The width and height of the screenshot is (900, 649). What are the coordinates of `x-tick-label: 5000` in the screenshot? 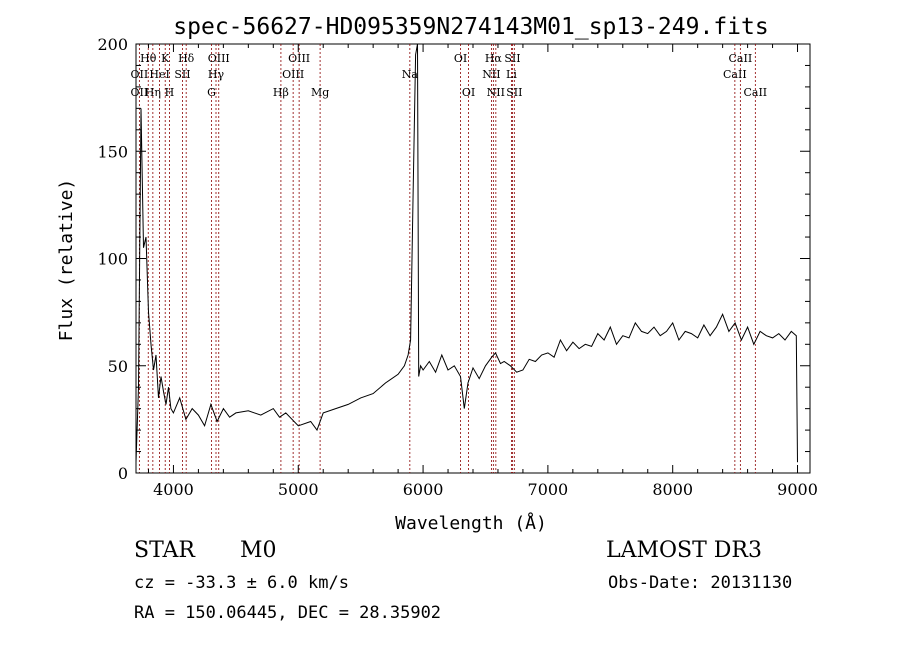 It's located at (298, 489).